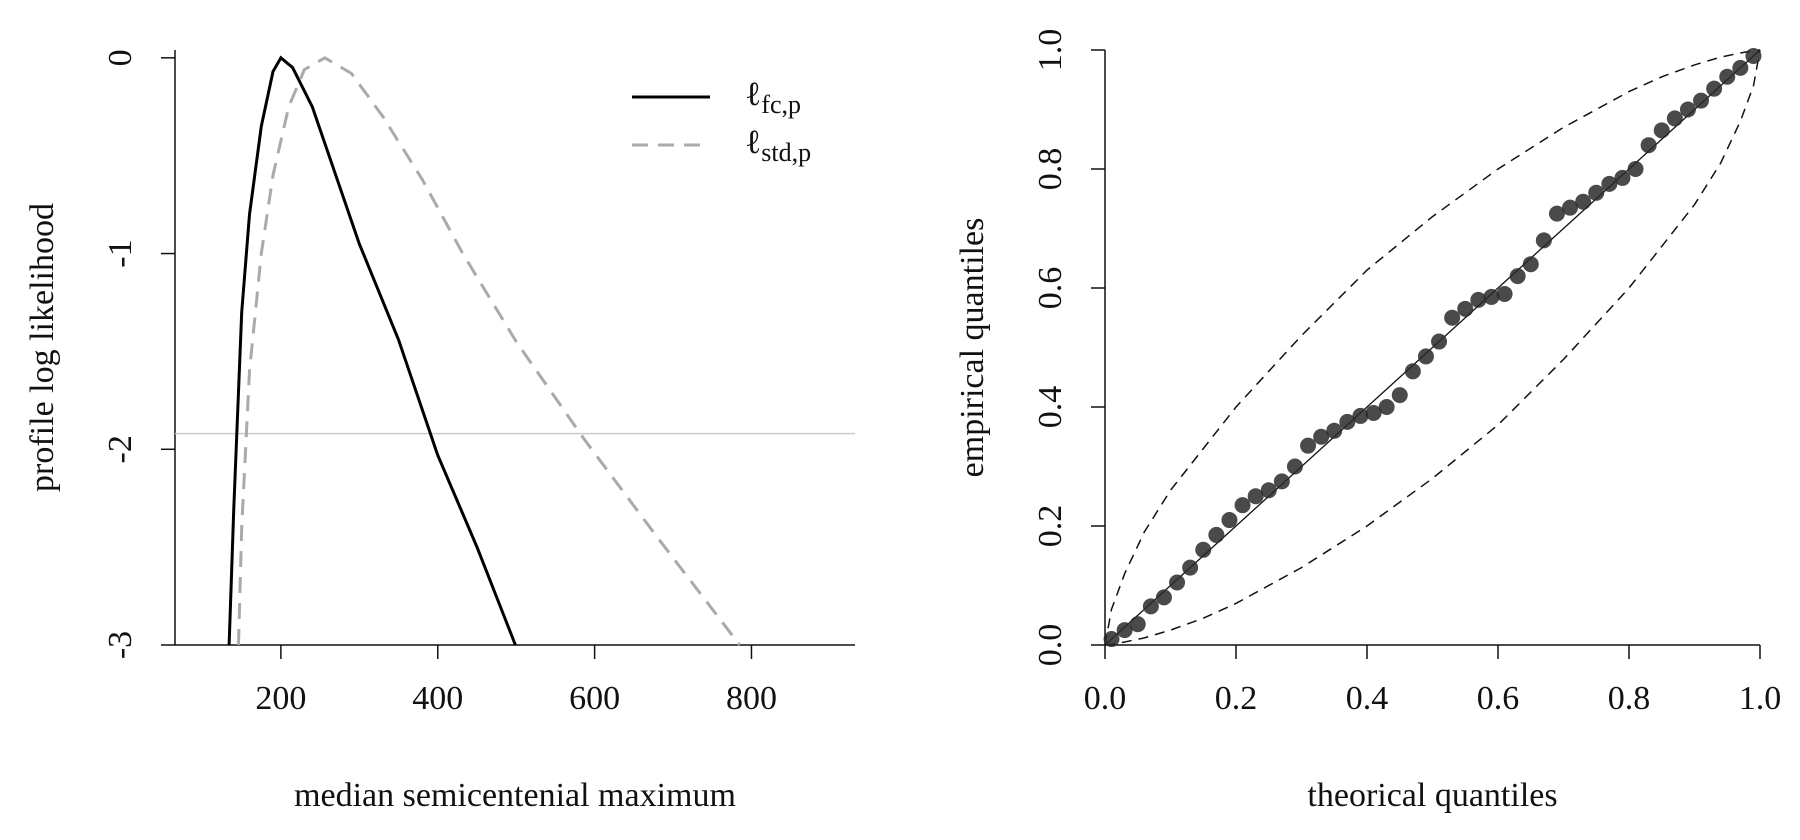 The height and width of the screenshot is (840, 1800). Describe the element at coordinates (972, 348) in the screenshot. I see `y-axis-label: empirical quantiles` at that location.